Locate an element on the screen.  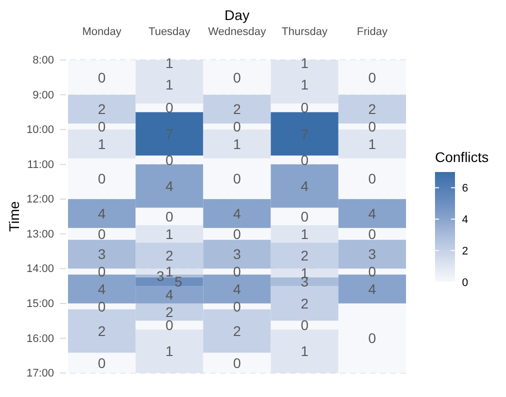
color-bar-label: 0 is located at coordinates (465, 282).